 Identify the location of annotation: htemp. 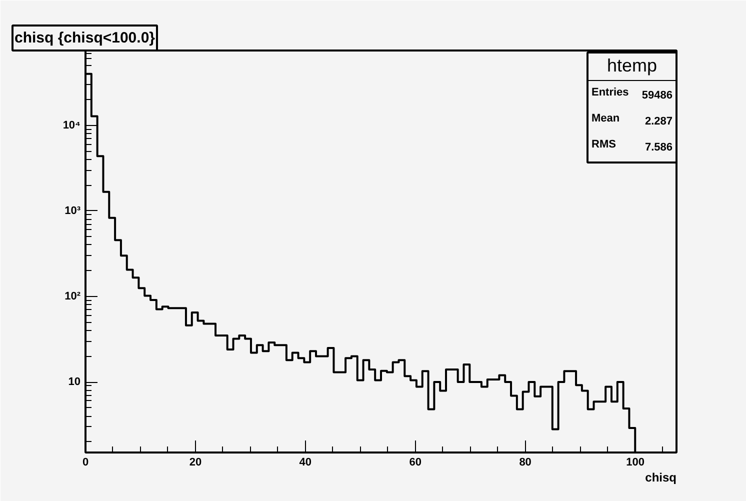
(632, 66).